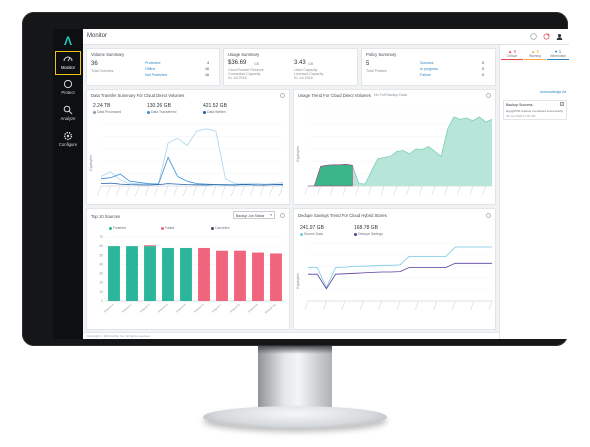 The height and width of the screenshot is (447, 590). What do you see at coordinates (390, 95) in the screenshot?
I see `usage-trend-subtitle: No Full Backup Data` at bounding box center [390, 95].